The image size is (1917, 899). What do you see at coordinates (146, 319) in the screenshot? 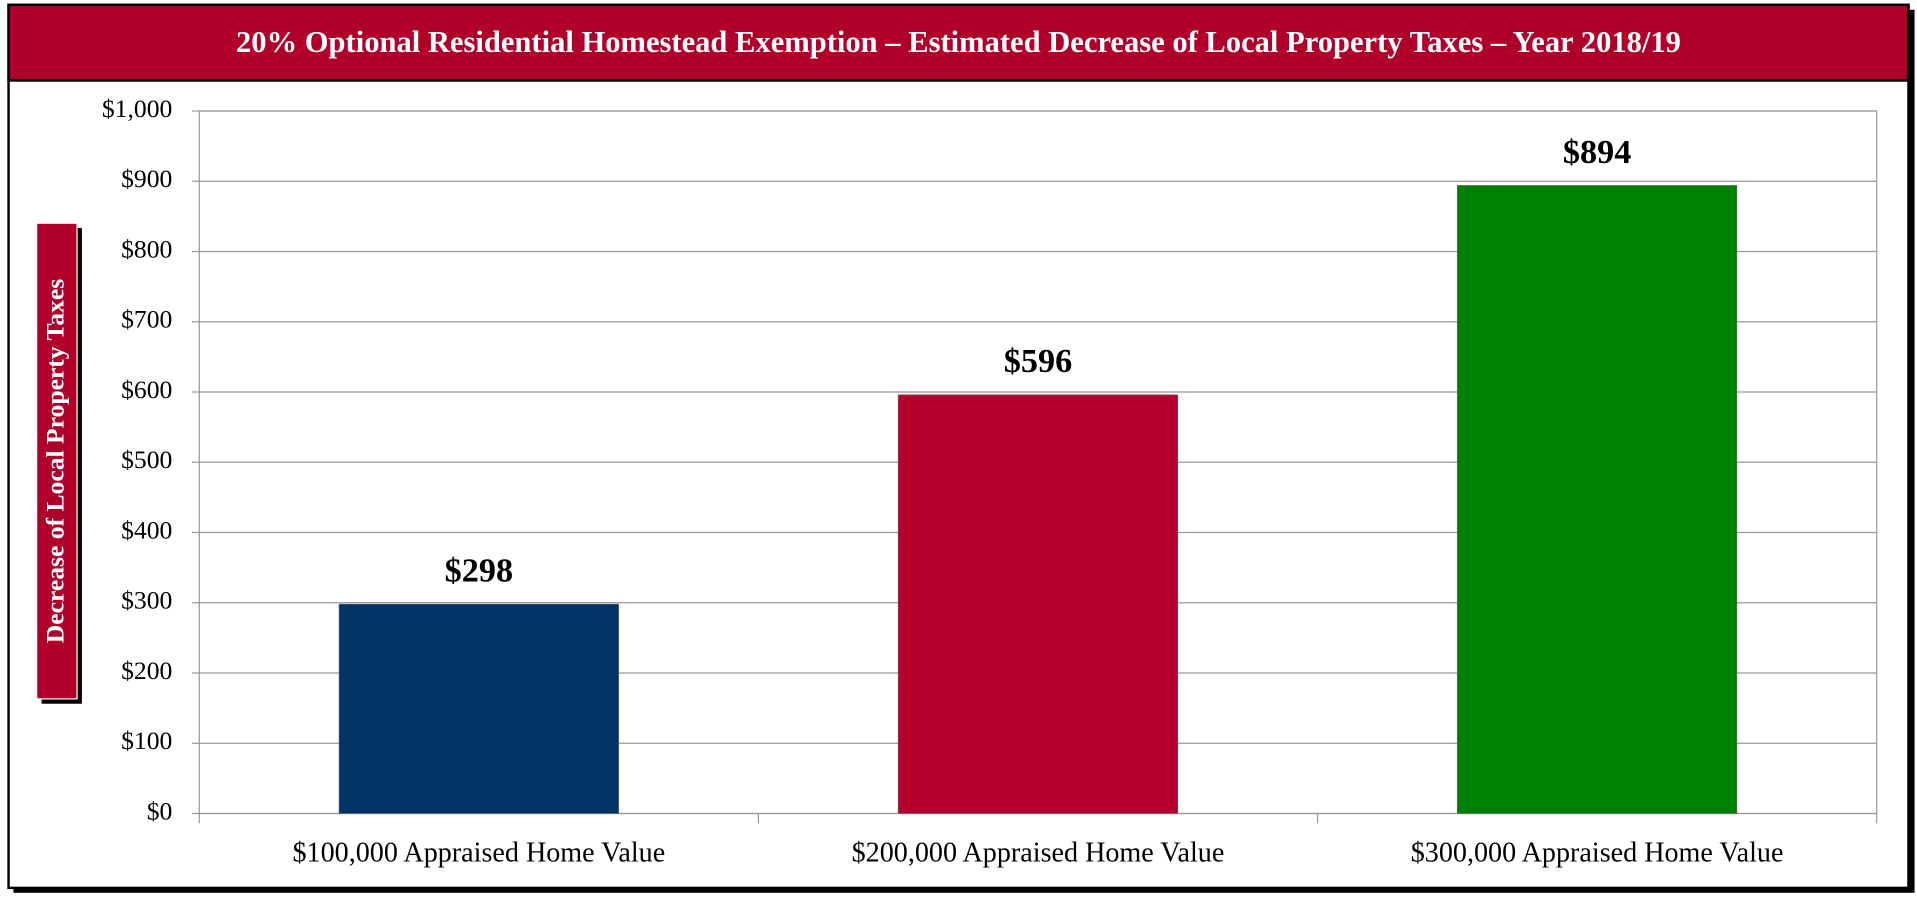
I see `y-tick-label: $700` at bounding box center [146, 319].